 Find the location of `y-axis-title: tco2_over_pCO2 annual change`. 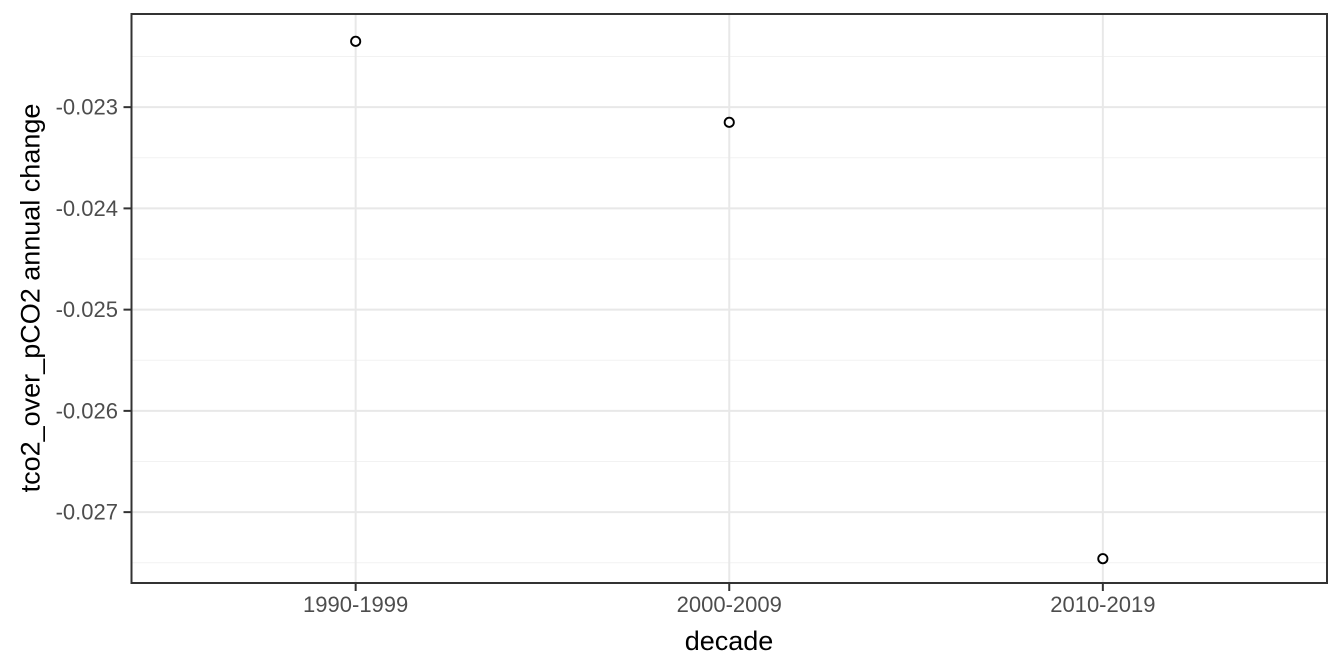

y-axis-title: tco2_over_pCO2 annual change is located at coordinates (30, 298).